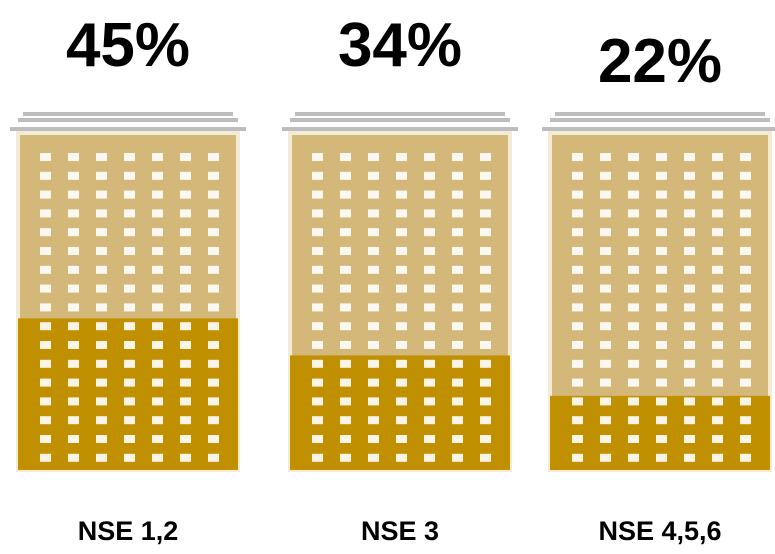  I want to click on roof, so click(660, 120).